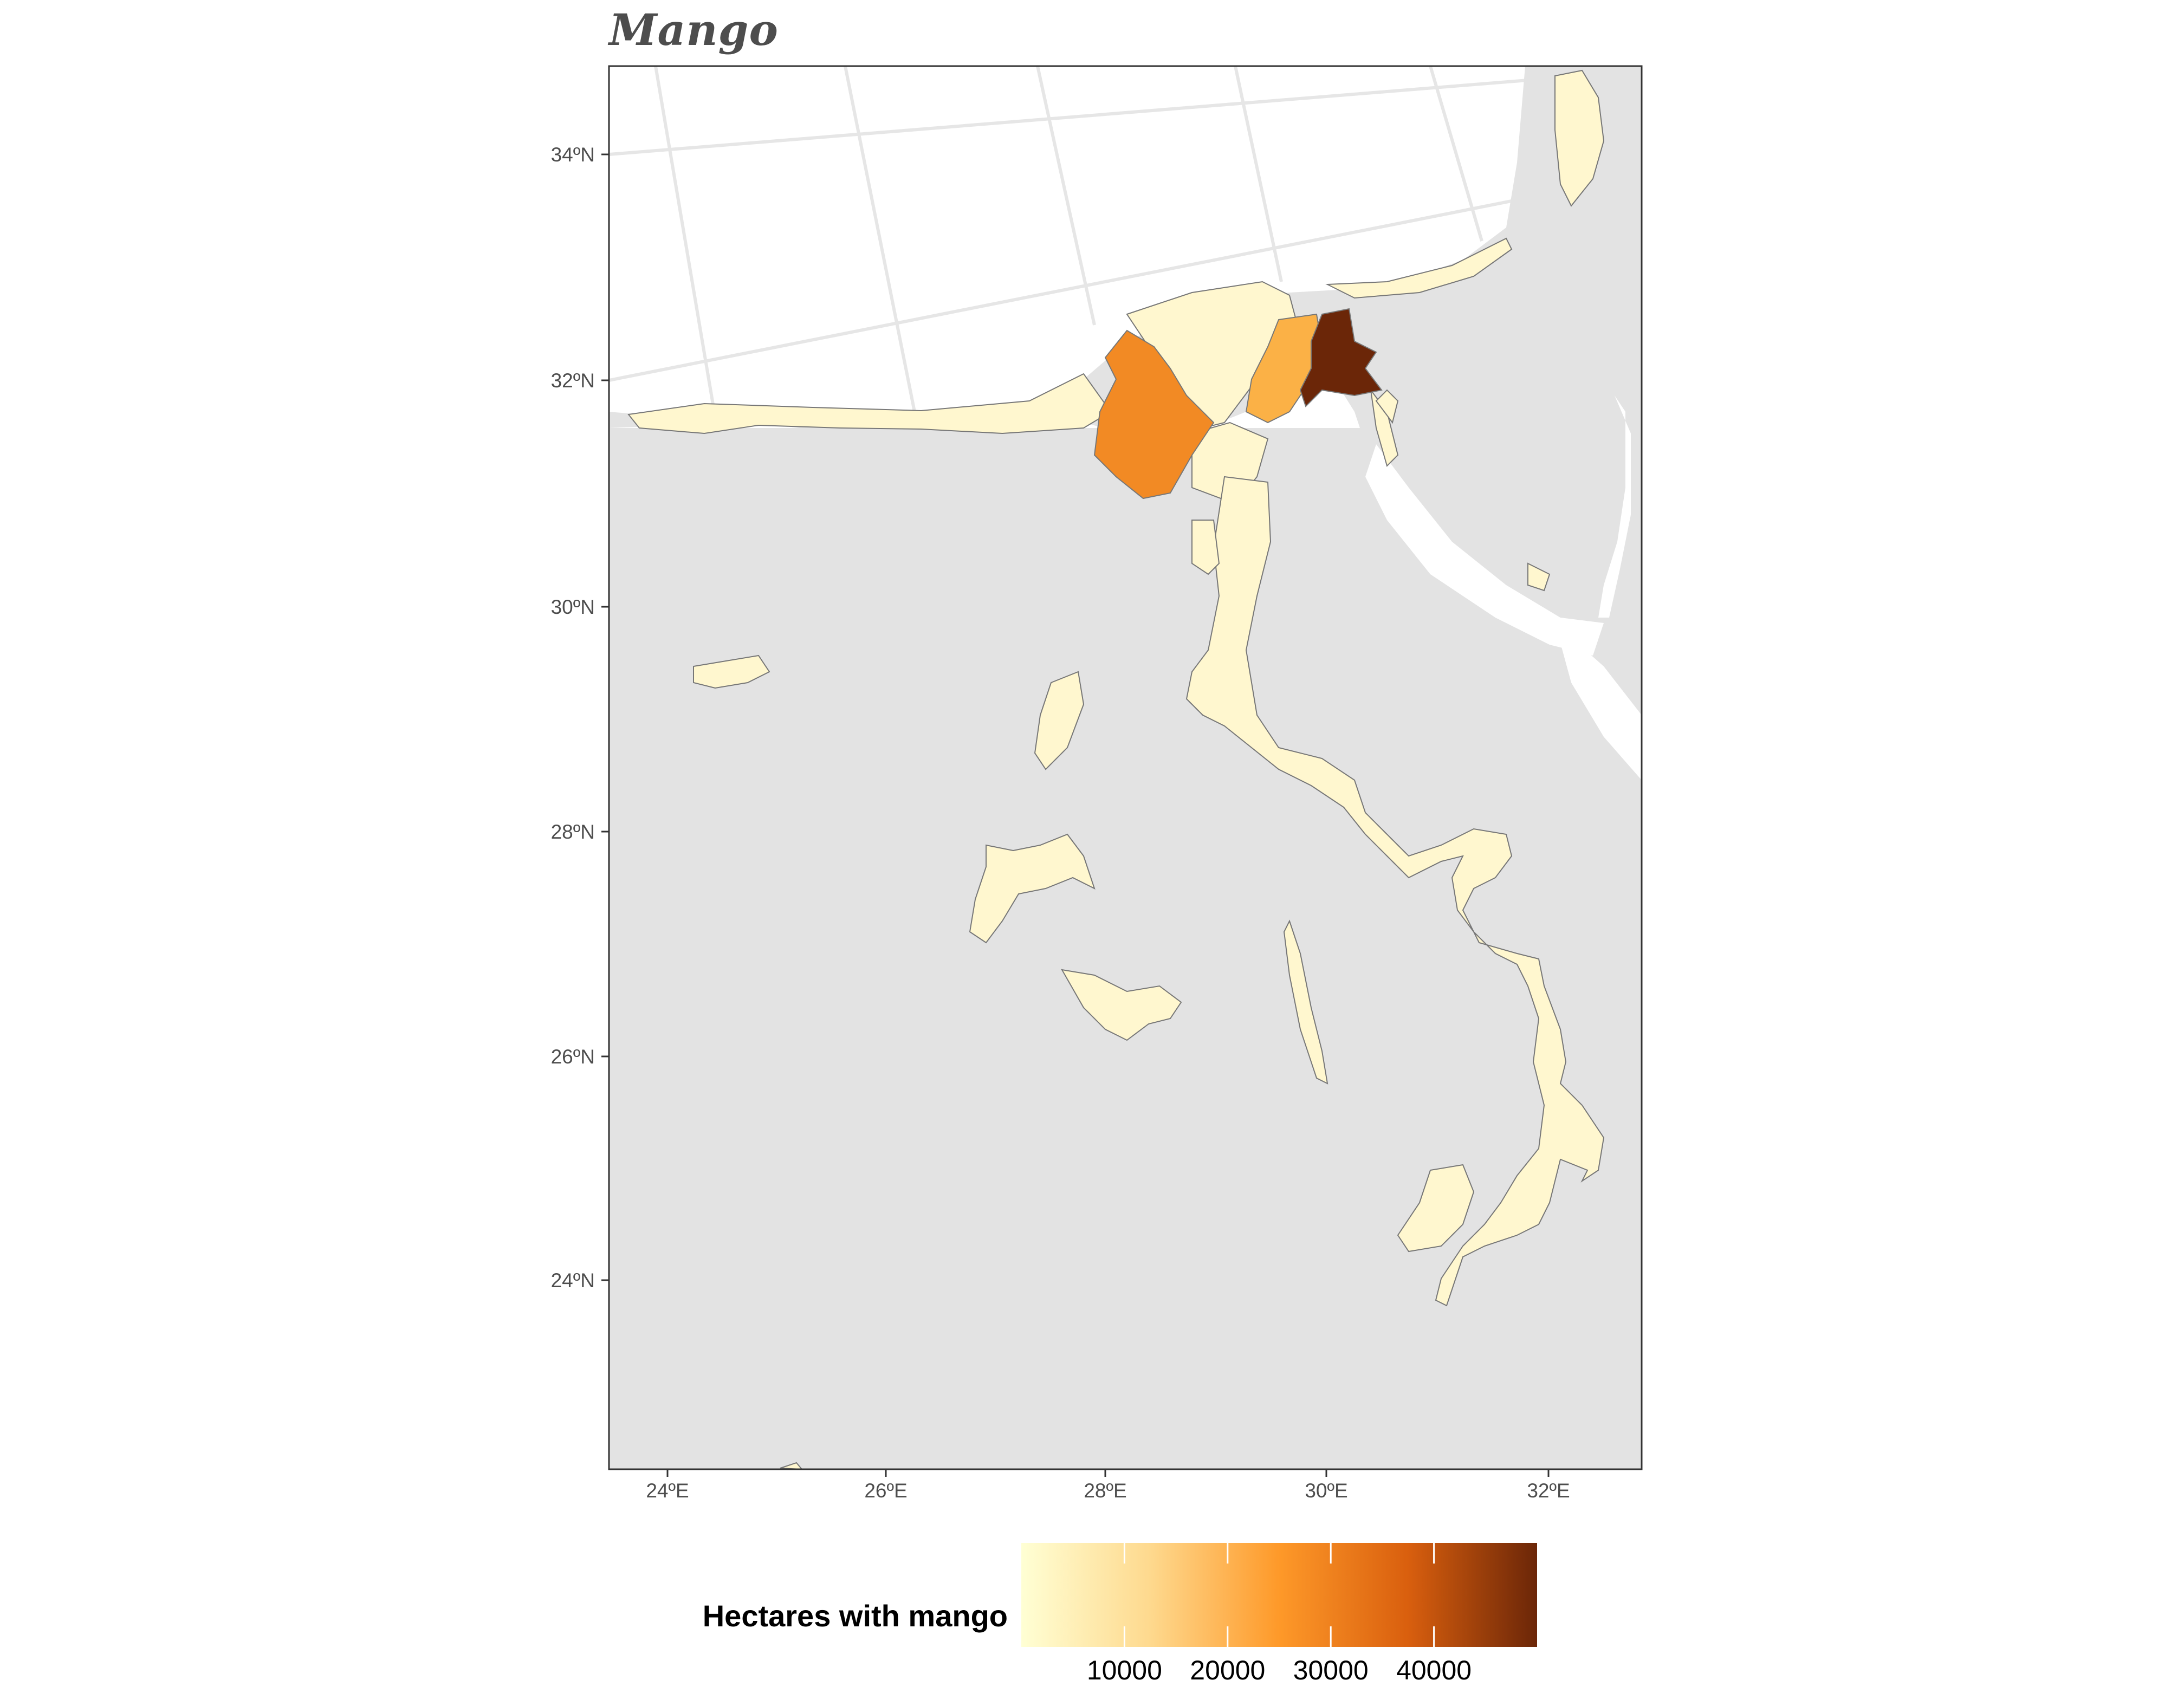 This screenshot has width=2184, height=1706. Describe the element at coordinates (1227, 1670) in the screenshot. I see `colorbar-tick-label: 20000` at that location.